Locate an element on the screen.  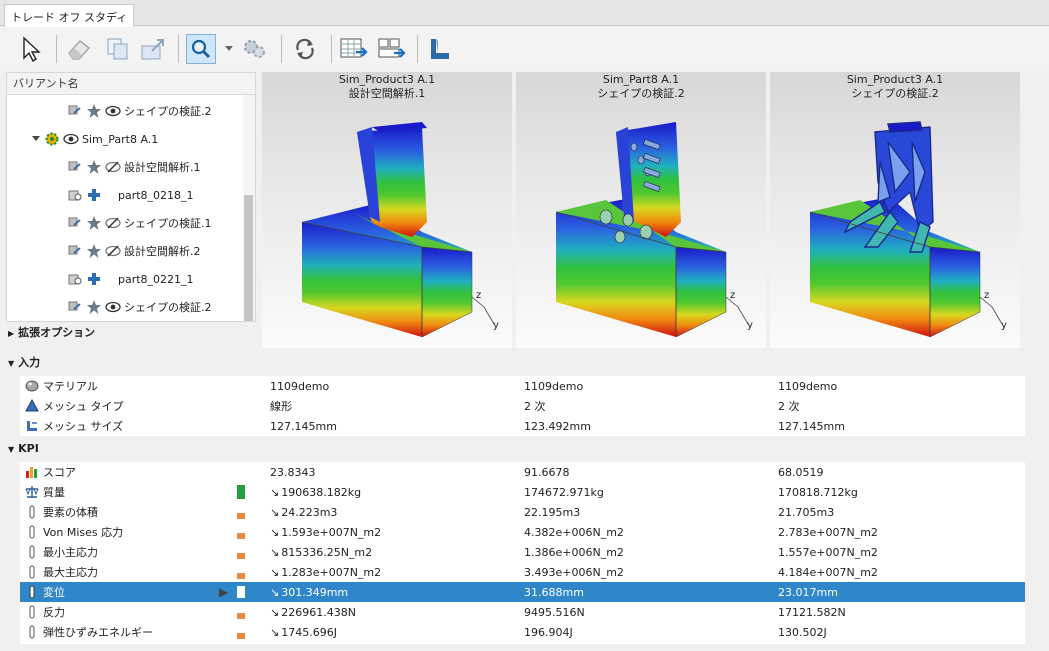
cell-value: 123.492mm is located at coordinates (557, 426).